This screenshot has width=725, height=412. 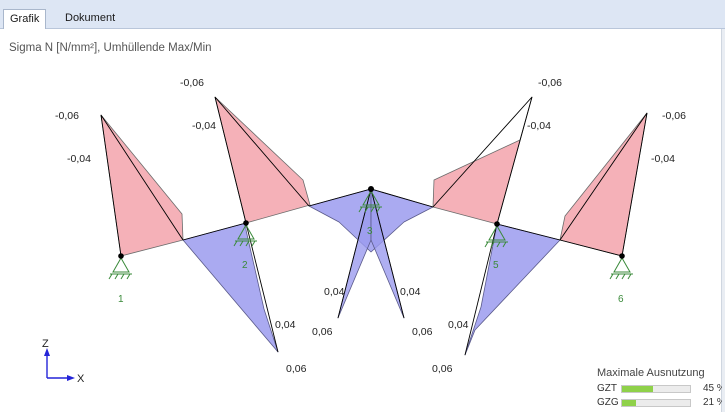 I want to click on support-label-6: 6, so click(x=621, y=299).